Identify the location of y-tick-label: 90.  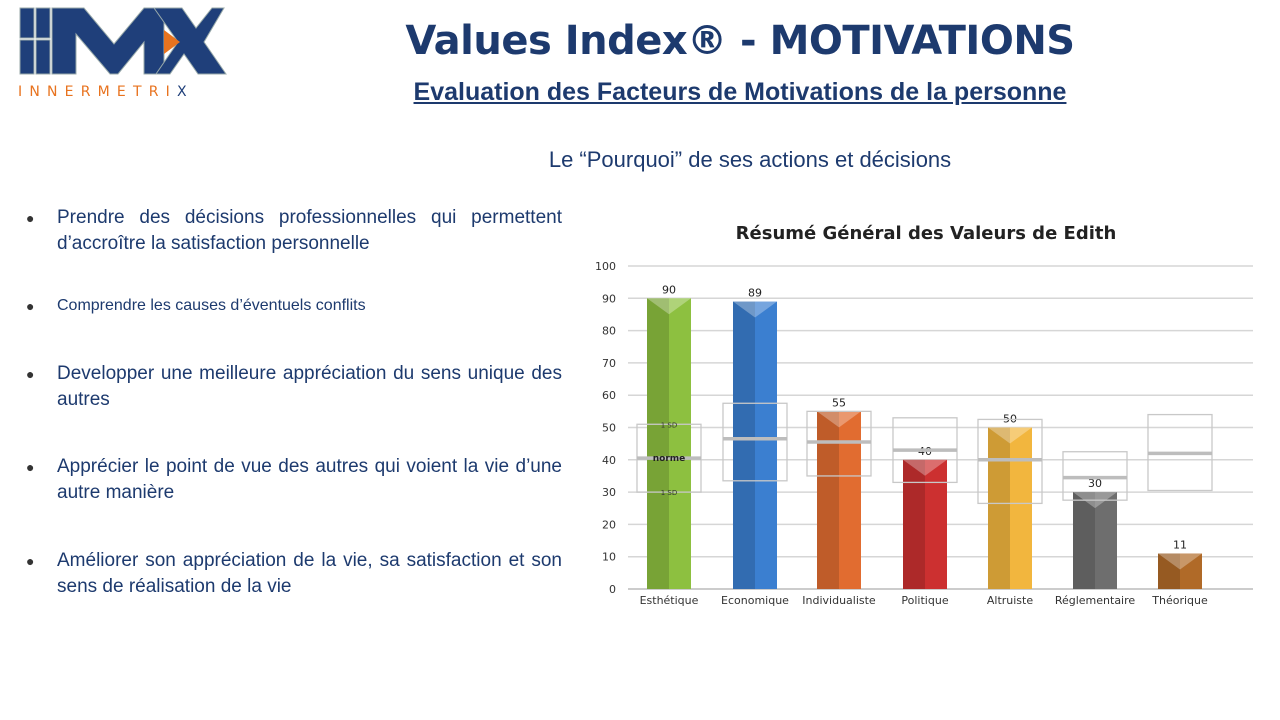
(609, 298).